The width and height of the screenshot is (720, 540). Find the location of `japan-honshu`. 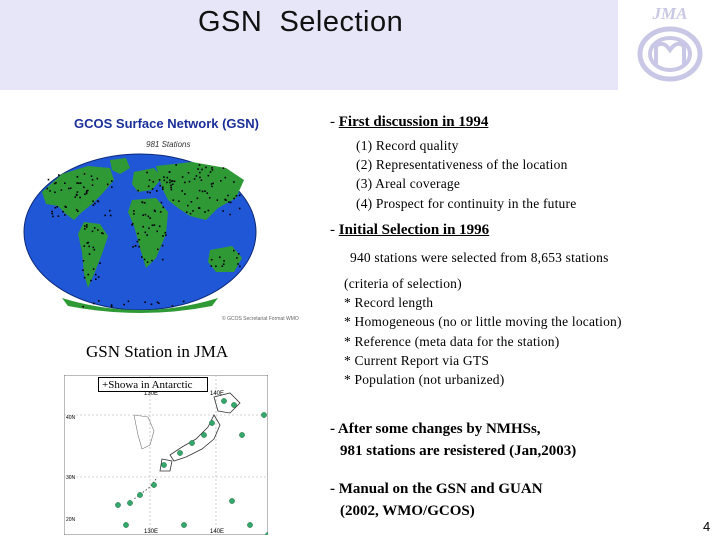

japan-honshu is located at coordinates (195, 438).